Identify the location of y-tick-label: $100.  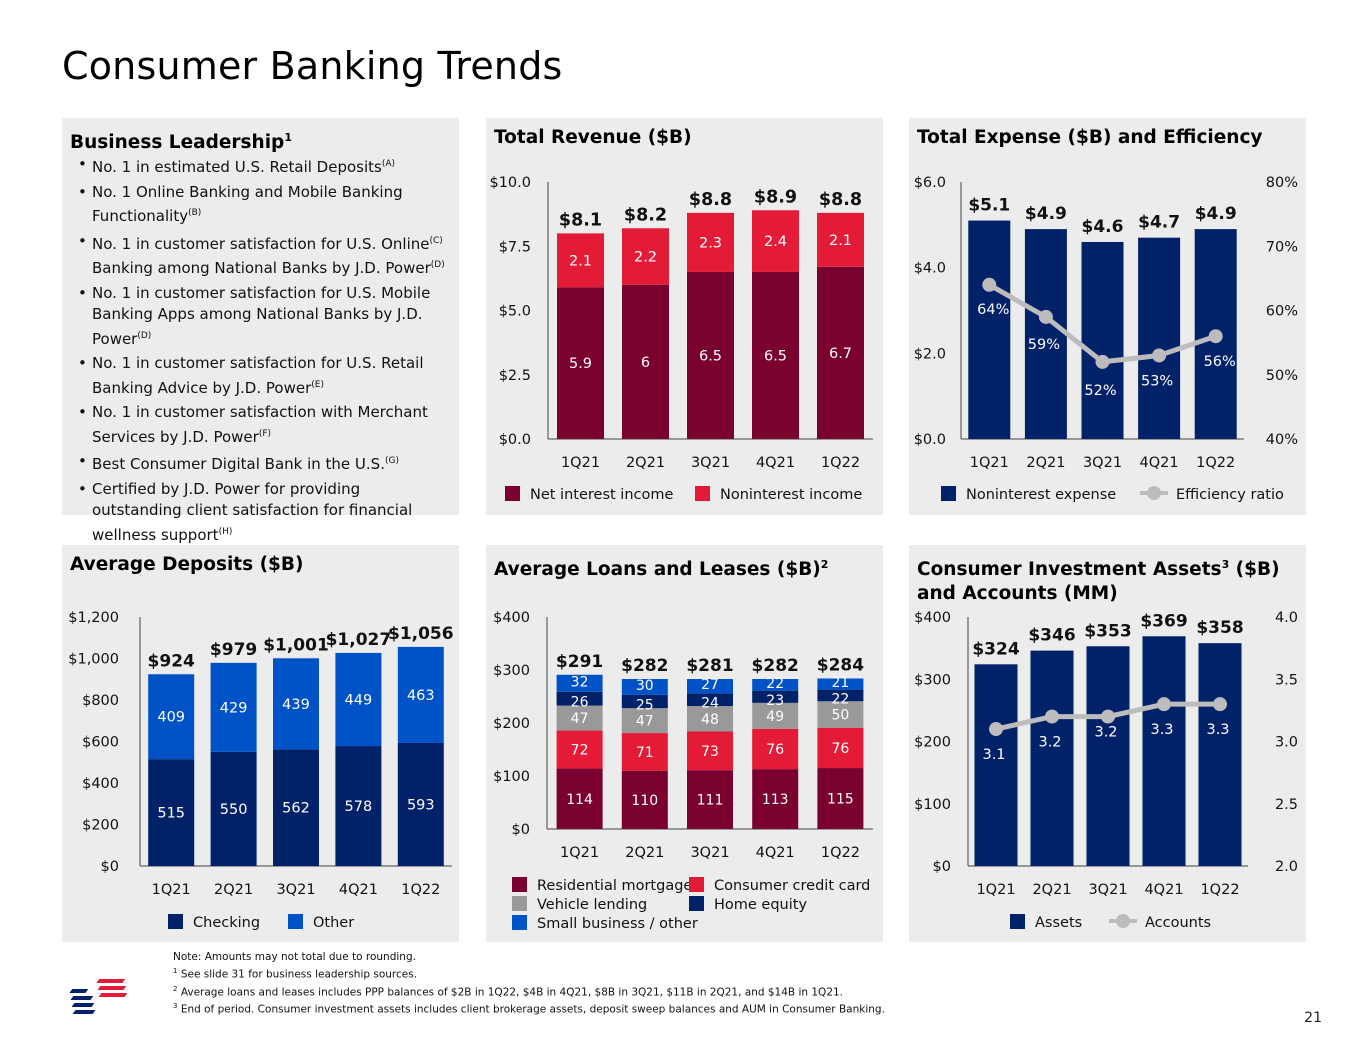
(932, 805).